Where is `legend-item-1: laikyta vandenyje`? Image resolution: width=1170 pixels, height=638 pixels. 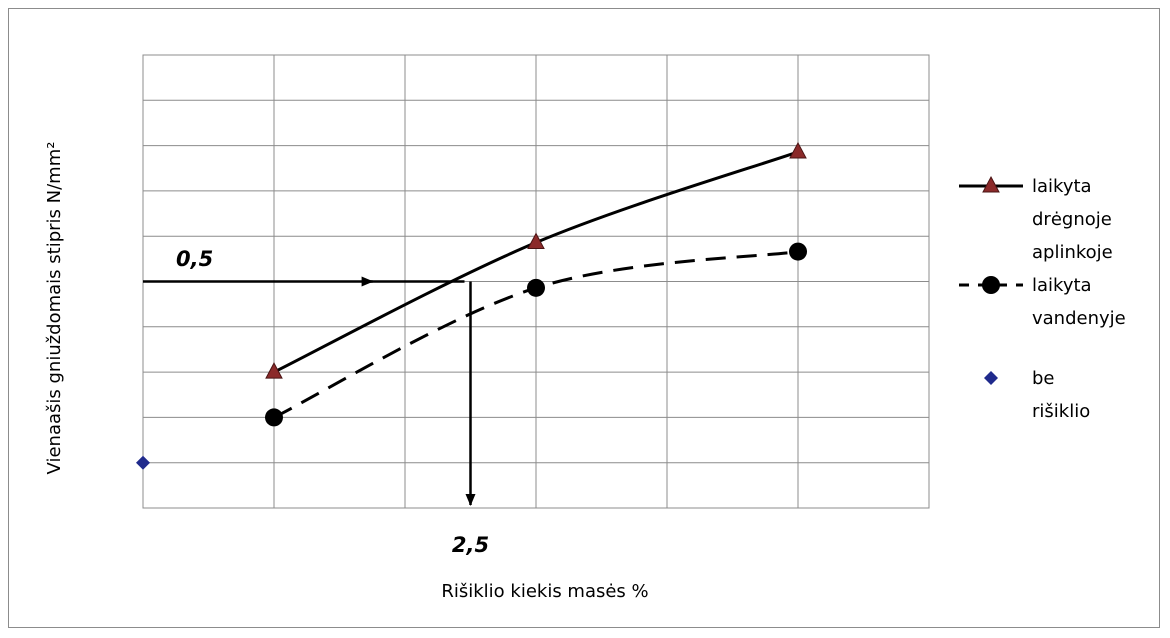
legend-item-1: laikyta vandenyje is located at coordinates (1042, 302).